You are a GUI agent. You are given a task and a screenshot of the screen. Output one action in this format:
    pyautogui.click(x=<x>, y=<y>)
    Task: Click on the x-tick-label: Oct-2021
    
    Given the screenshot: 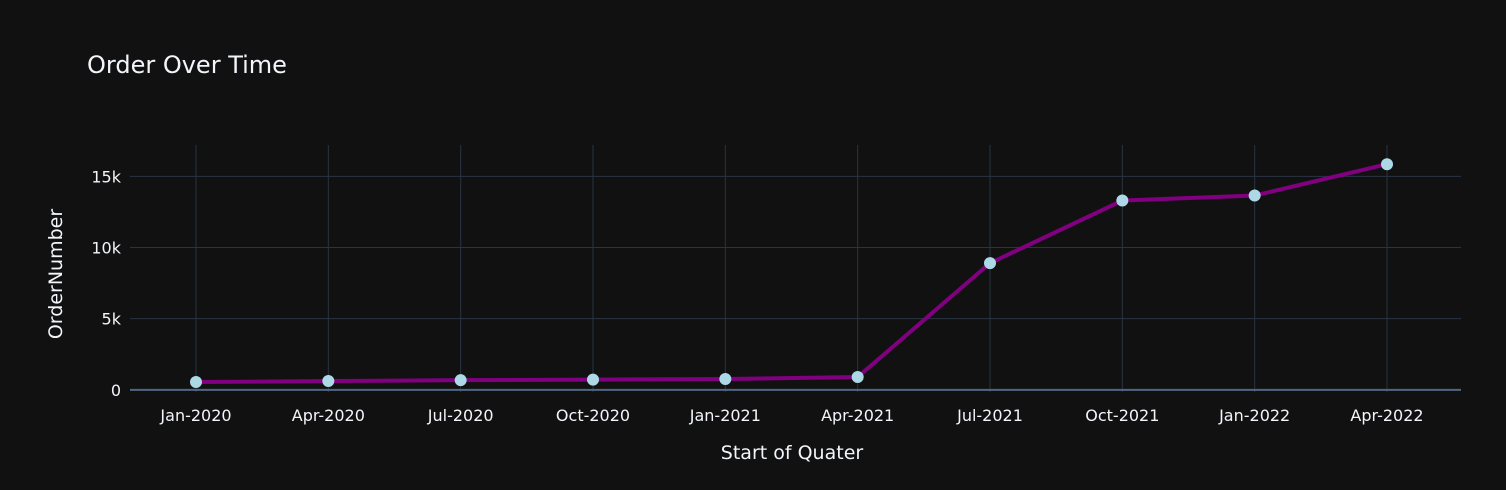 What is the action you would take?
    pyautogui.click(x=1122, y=415)
    